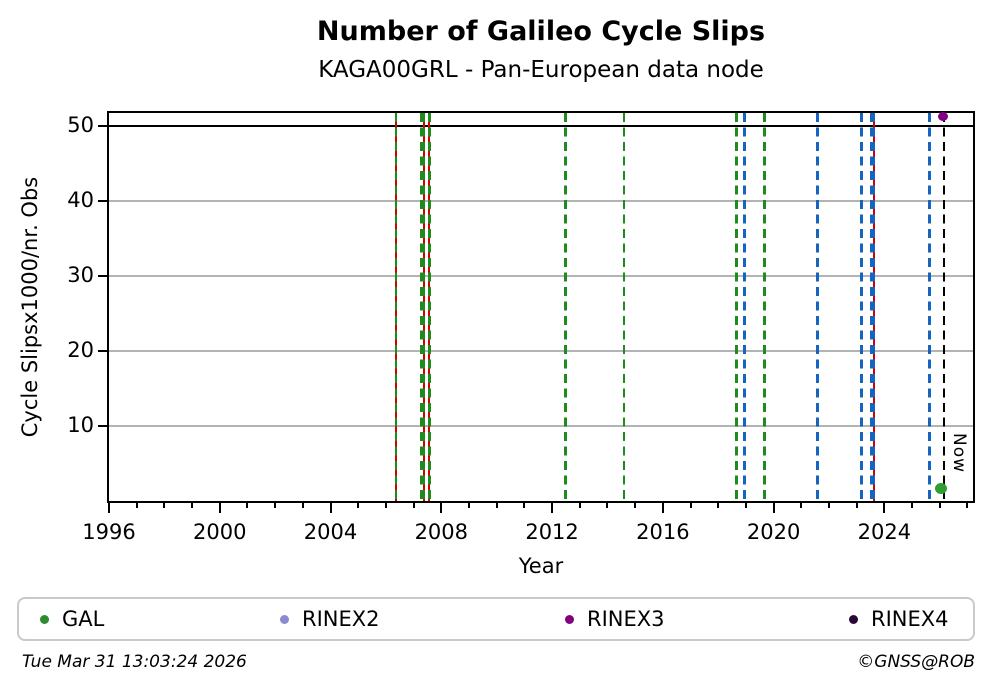  What do you see at coordinates (80, 424) in the screenshot?
I see `y-tick-label: 10` at bounding box center [80, 424].